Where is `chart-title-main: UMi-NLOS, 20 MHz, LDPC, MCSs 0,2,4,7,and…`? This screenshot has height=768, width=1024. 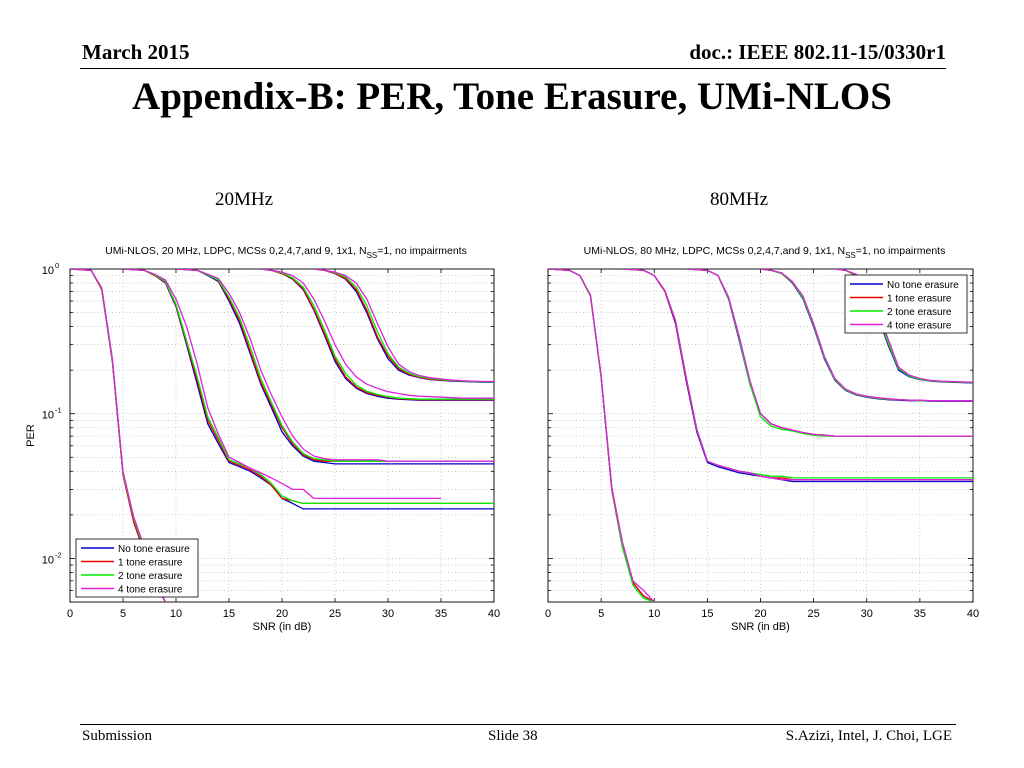 chart-title-main: UMi-NLOS, 20 MHz, LDPC, MCSs 0,2,4,7,and… is located at coordinates (235, 251).